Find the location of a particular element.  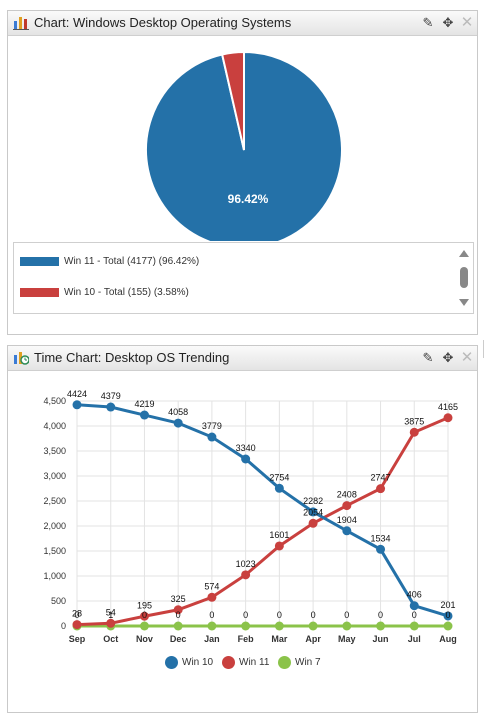

data-label: 3875 is located at coordinates (414, 421).